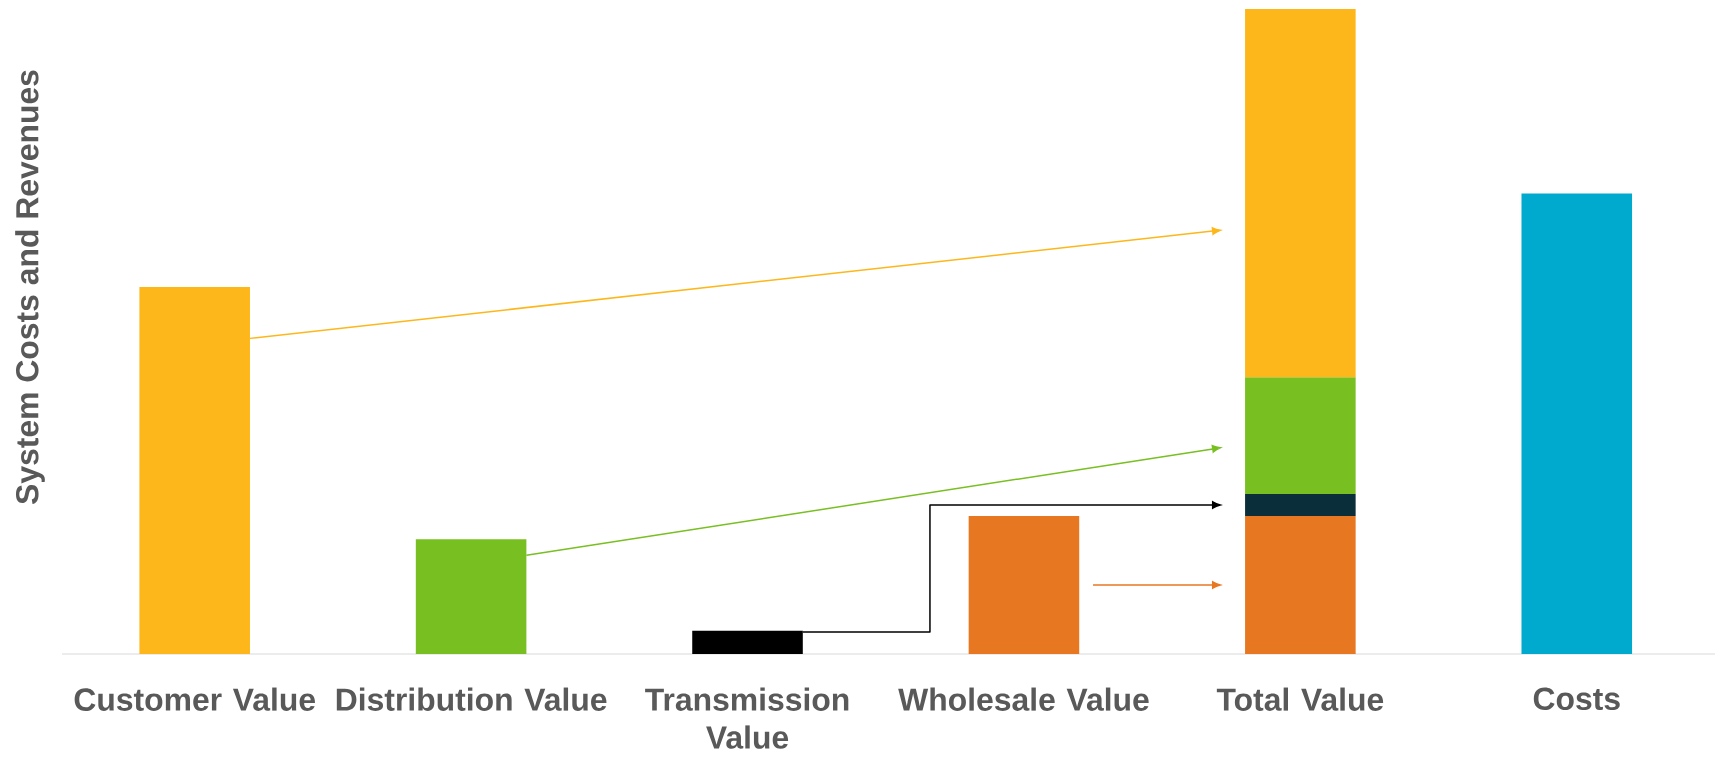 The width and height of the screenshot is (1715, 762). What do you see at coordinates (1023, 699) in the screenshot?
I see `x-tick-label: Wholesale Value` at bounding box center [1023, 699].